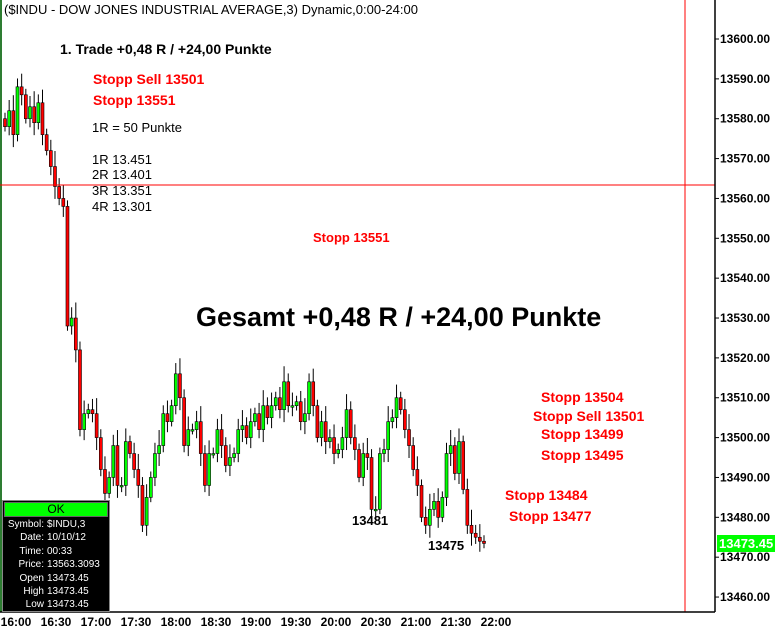 The image size is (775, 634). What do you see at coordinates (56, 622) in the screenshot?
I see `time-tick-label: 16:30` at bounding box center [56, 622].